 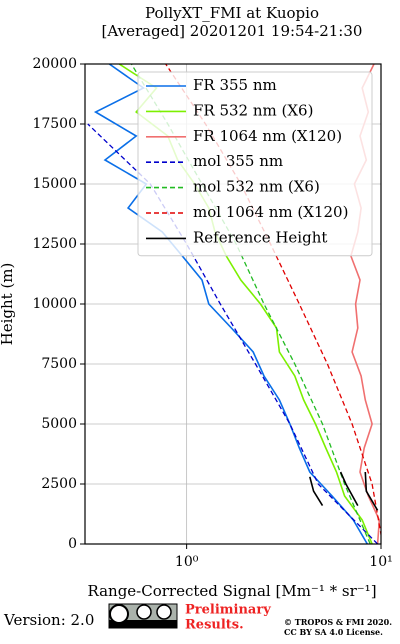 What do you see at coordinates (72, 544) in the screenshot?
I see `y-tick-label: 0` at bounding box center [72, 544].